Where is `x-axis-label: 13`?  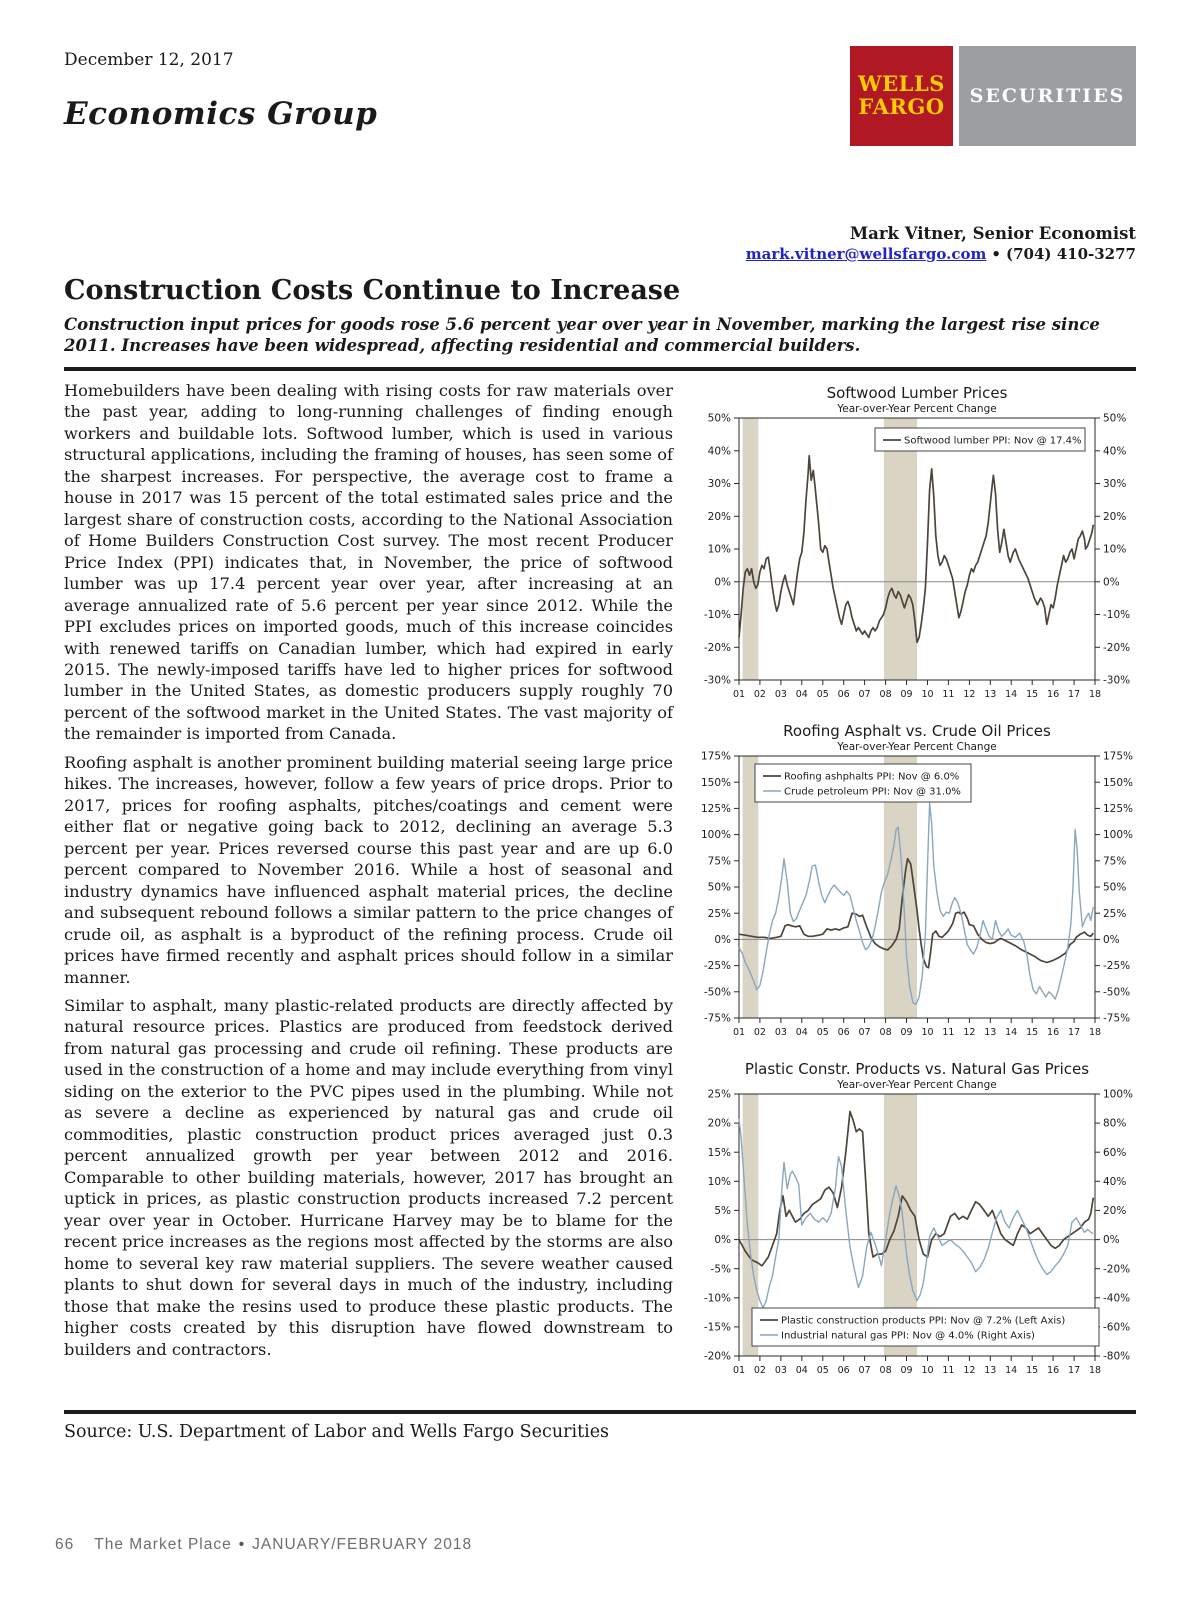 x-axis-label: 13 is located at coordinates (990, 694).